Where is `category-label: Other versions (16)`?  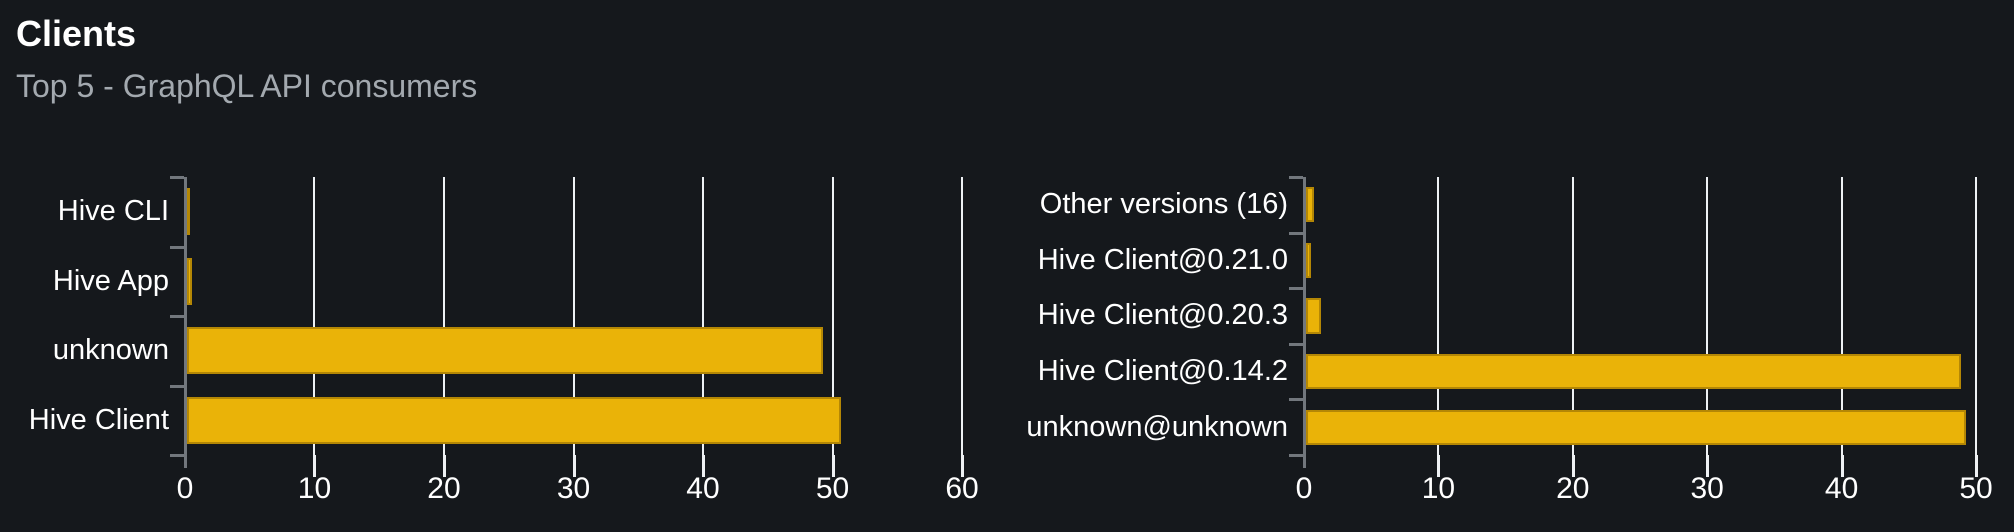
category-label: Other versions (16) is located at coordinates (1163, 204).